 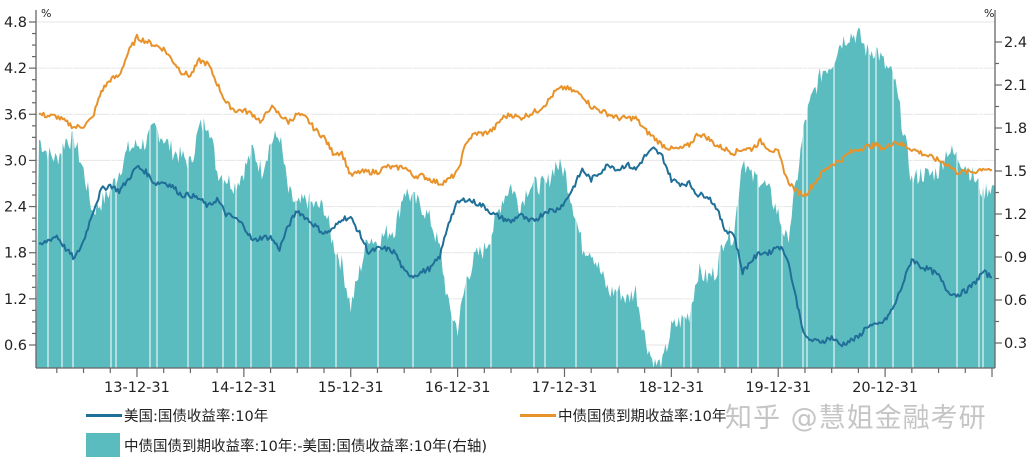 What do you see at coordinates (565, 387) in the screenshot?
I see `x-axis-tick-label: 17-12-31` at bounding box center [565, 387].